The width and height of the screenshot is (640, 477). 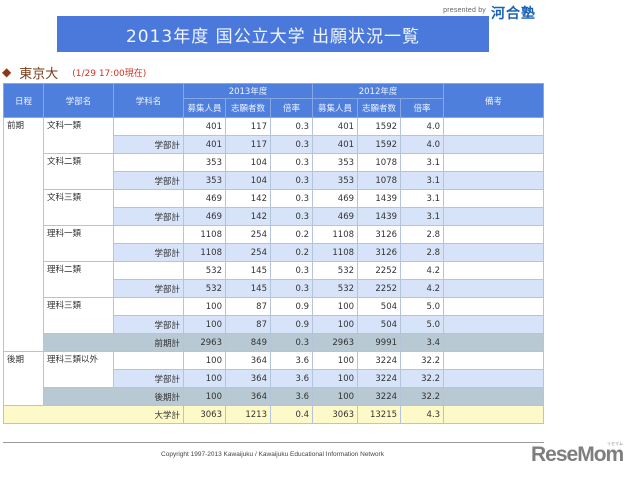 I want to click on table-row: 理科二類 532 145 0.3 532 2252 4.2, so click(x=274, y=279).